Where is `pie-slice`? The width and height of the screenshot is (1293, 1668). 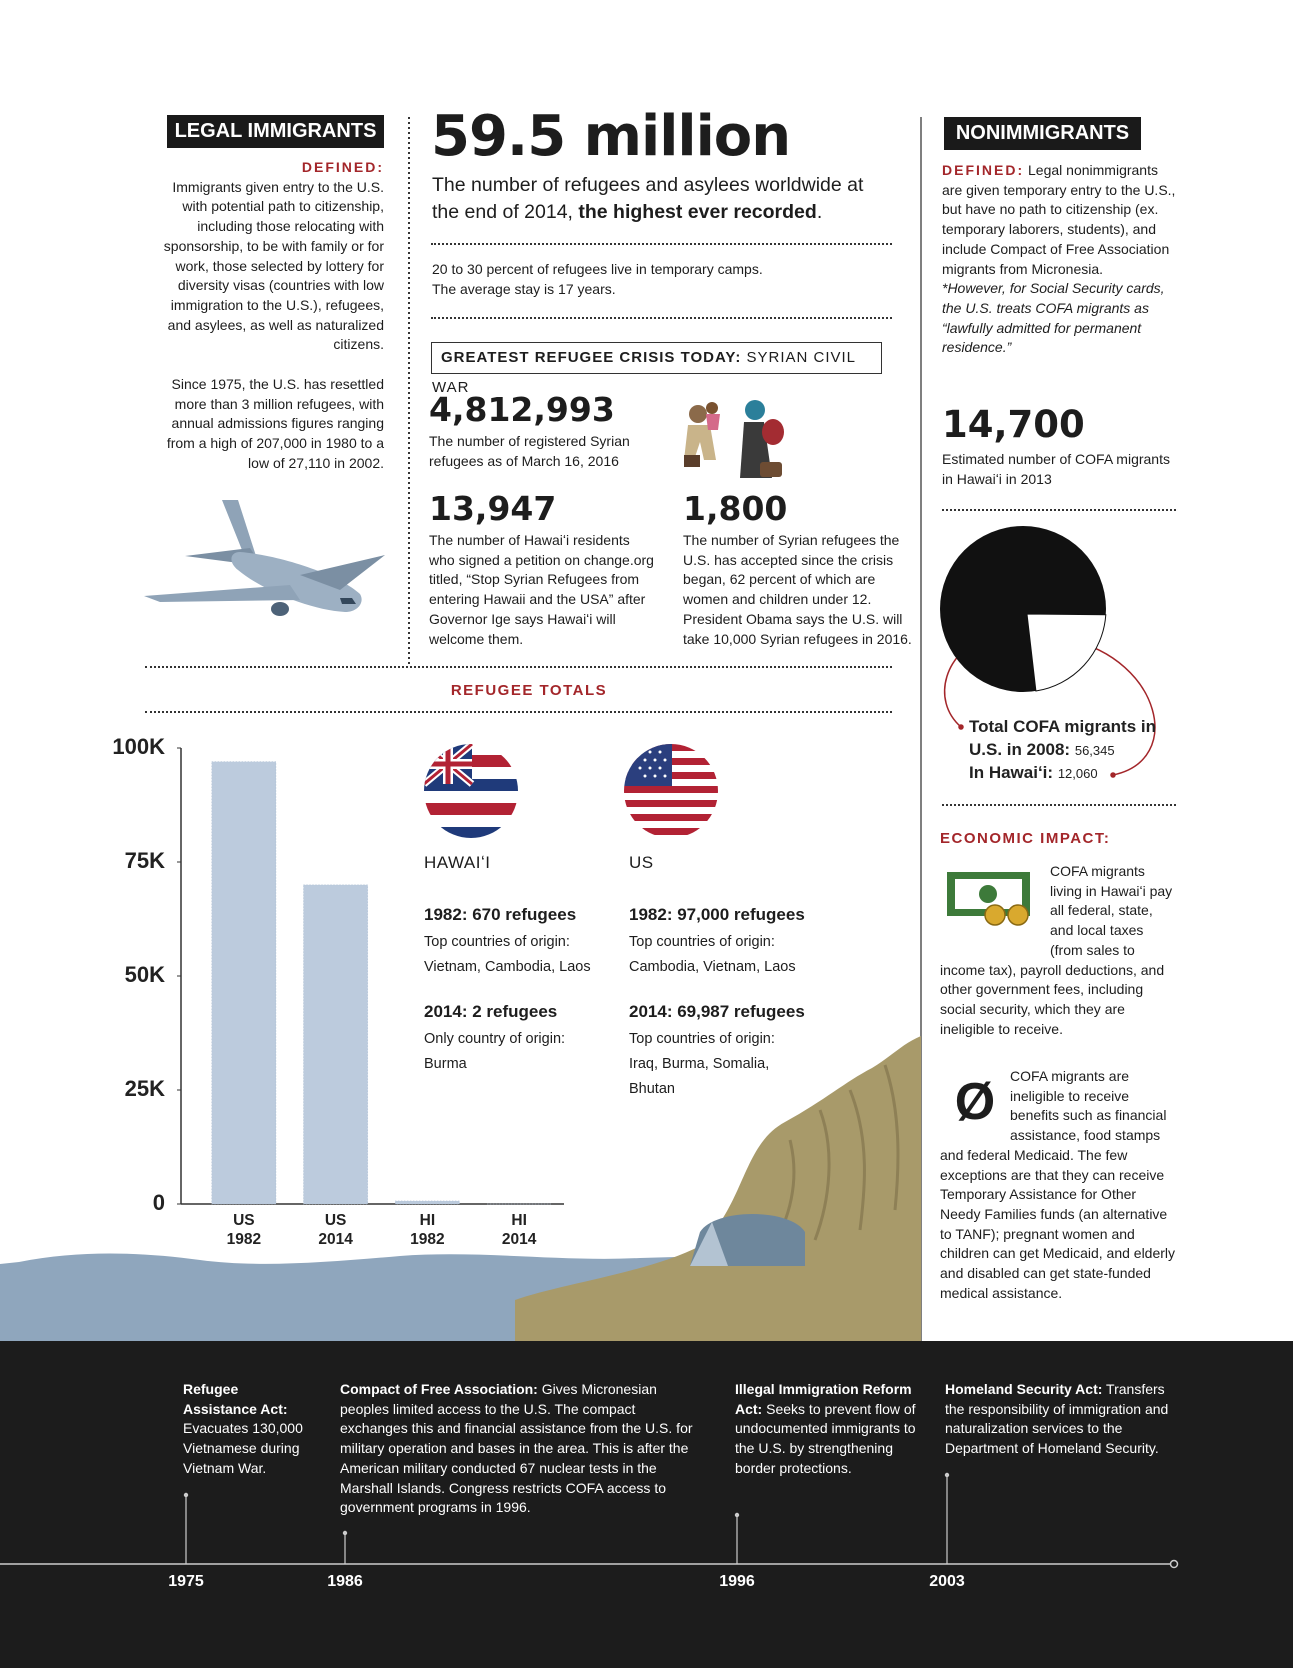
pie-slice is located at coordinates (1066, 652).